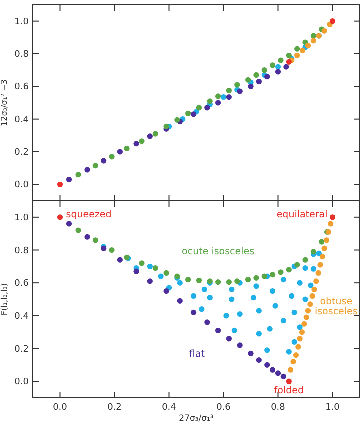  I want to click on x-tick-label: 0.2, so click(115, 408).